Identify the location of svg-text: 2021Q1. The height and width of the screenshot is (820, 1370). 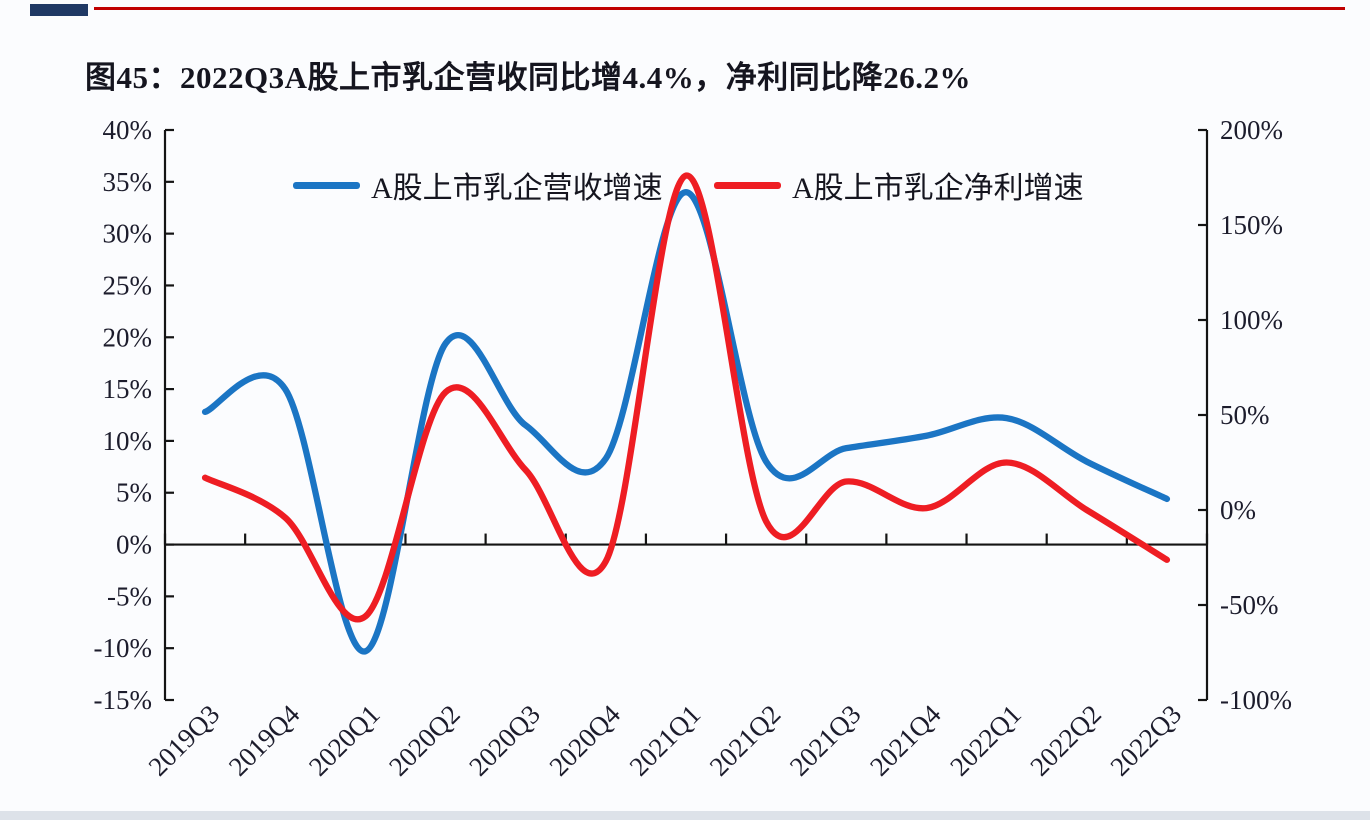
(665, 740).